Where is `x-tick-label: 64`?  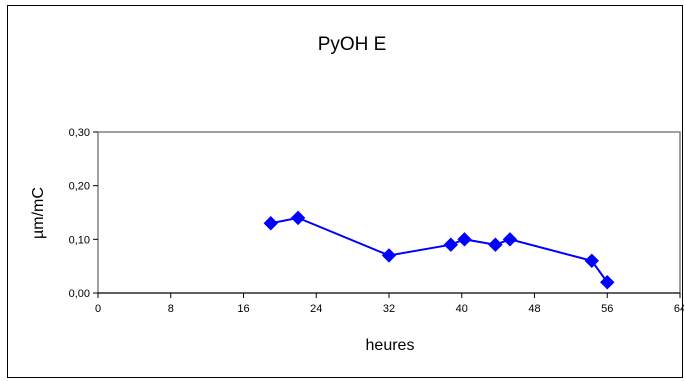 x-tick-label: 64 is located at coordinates (679, 309).